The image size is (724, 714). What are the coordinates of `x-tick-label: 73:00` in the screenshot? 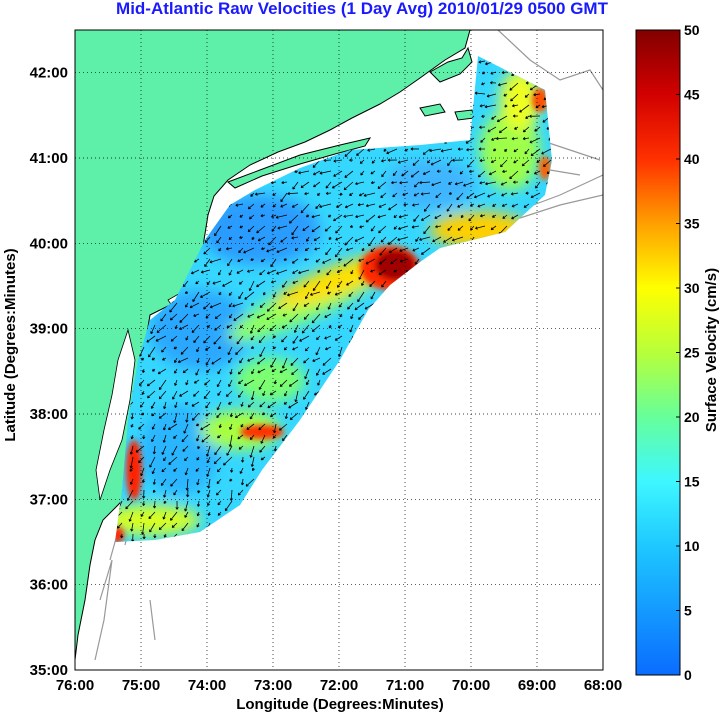 It's located at (273, 685).